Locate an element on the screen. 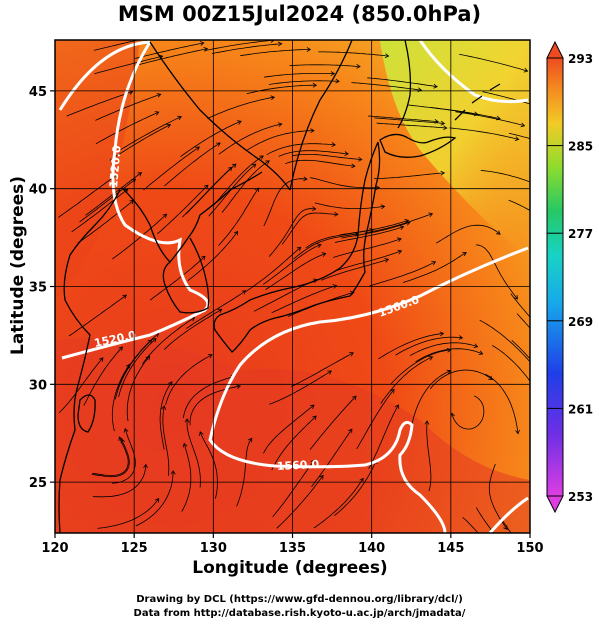  colorbar: 293 285 277 269 261 253 is located at coordinates (569, 277).